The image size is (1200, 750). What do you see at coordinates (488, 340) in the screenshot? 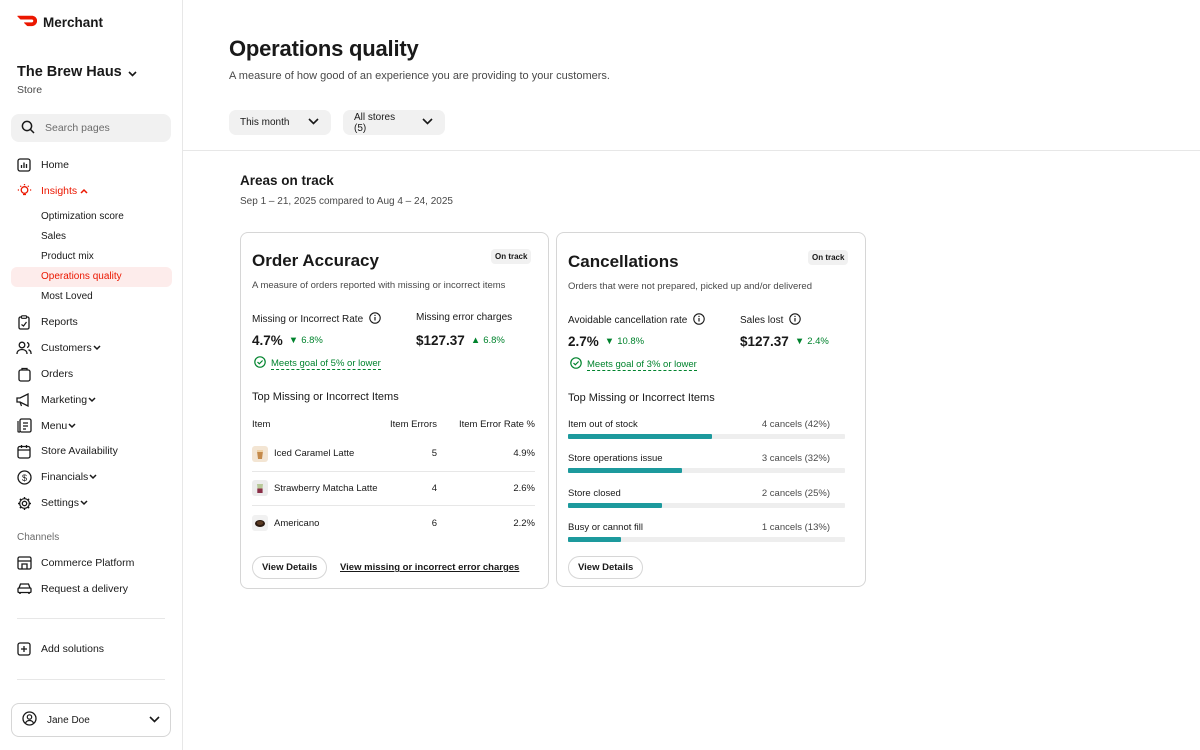
I see `delta-indicator: ▲ 6.8%` at bounding box center [488, 340].